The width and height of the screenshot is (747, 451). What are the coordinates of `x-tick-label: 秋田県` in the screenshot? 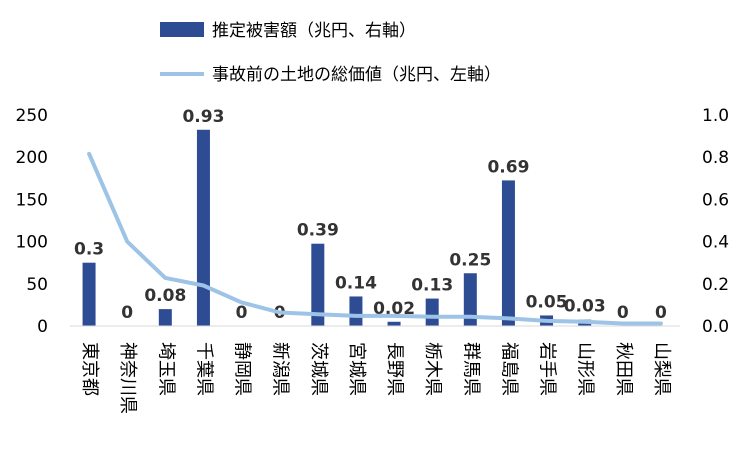 It's located at (623, 369).